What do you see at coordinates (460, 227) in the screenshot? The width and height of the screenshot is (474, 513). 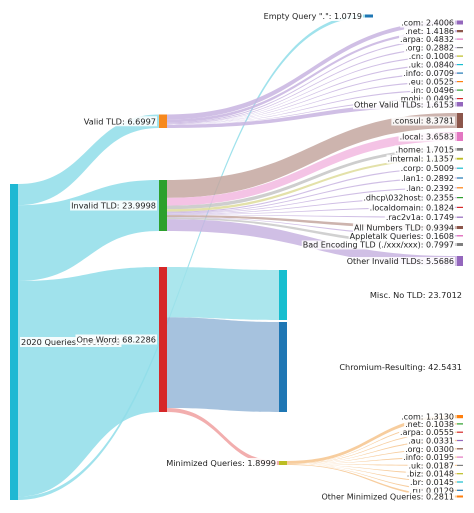 I see `node-i_numbers` at bounding box center [460, 227].